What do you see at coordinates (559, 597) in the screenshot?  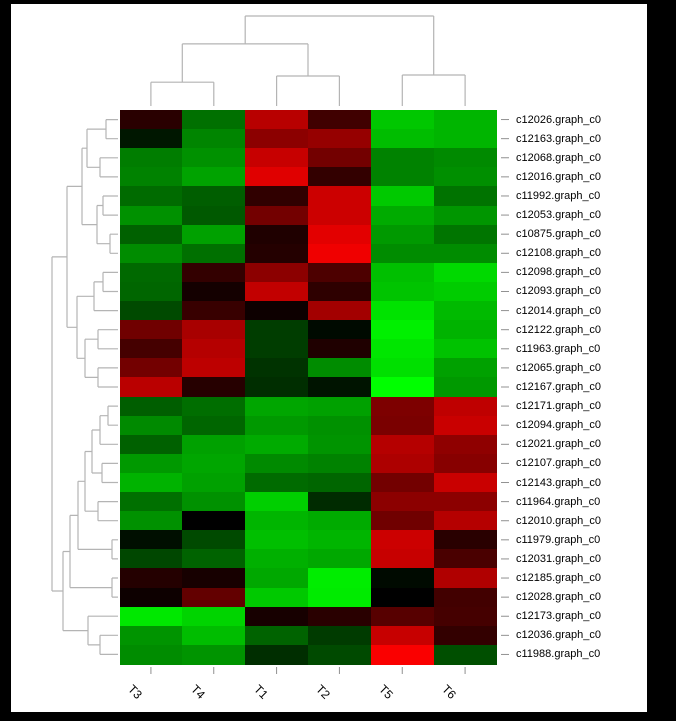 I see `row-label: c12028.graph_c0` at bounding box center [559, 597].